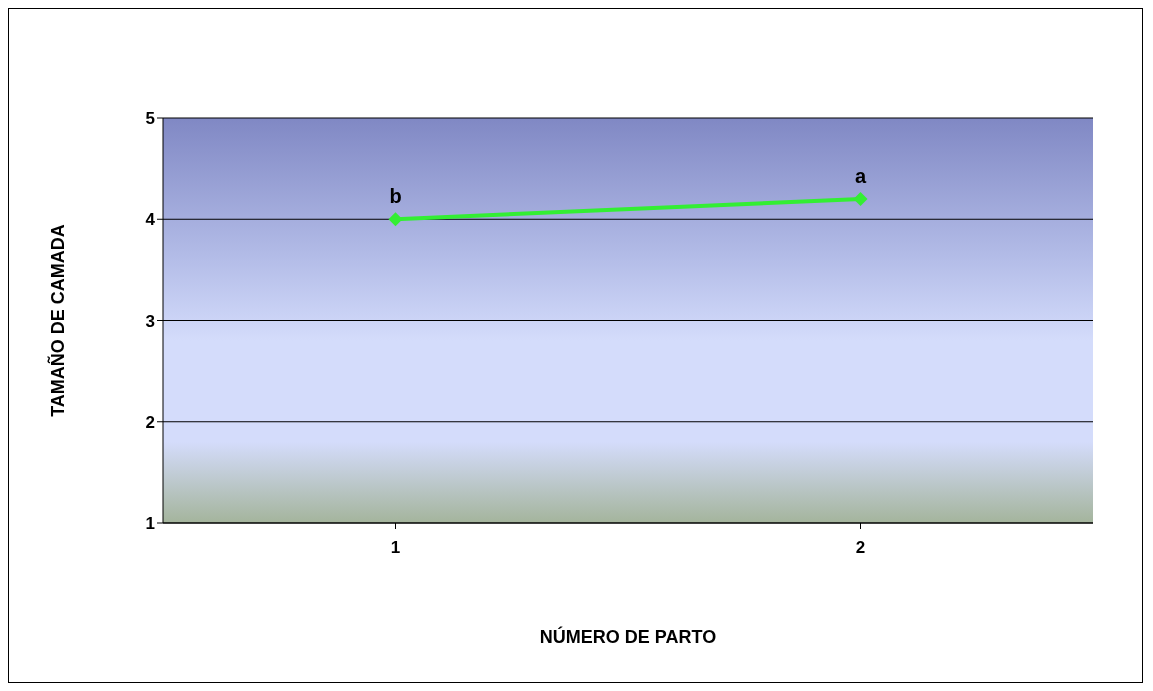 This screenshot has height=691, width=1153. I want to click on x-axis-title: NÚMERO DE PARTO, so click(628, 636).